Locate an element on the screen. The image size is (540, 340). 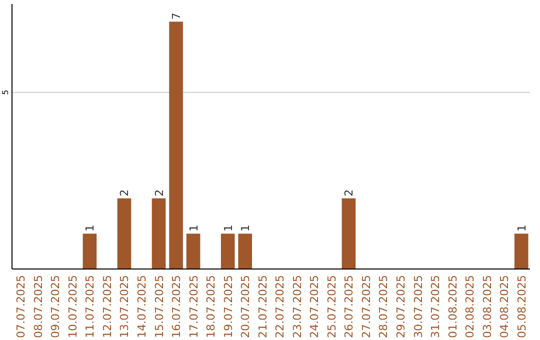
x-tick-label: 11.07.2025 is located at coordinates (90, 306).